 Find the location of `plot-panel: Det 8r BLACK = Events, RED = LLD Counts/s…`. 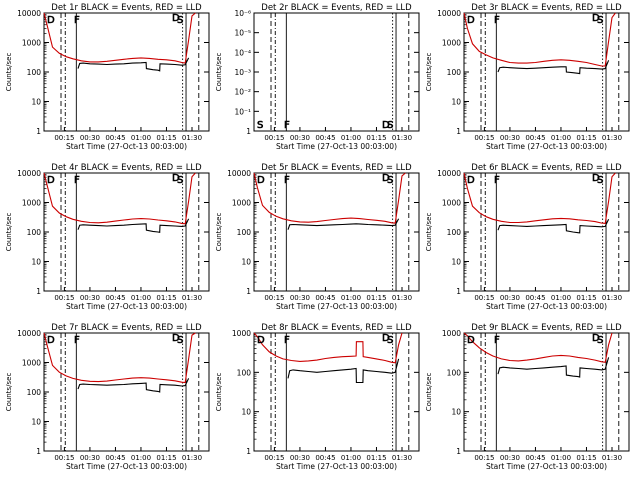

plot-panel: Det 8r BLACK = Events, RED = LLD Counts/s… is located at coordinates (317, 397).